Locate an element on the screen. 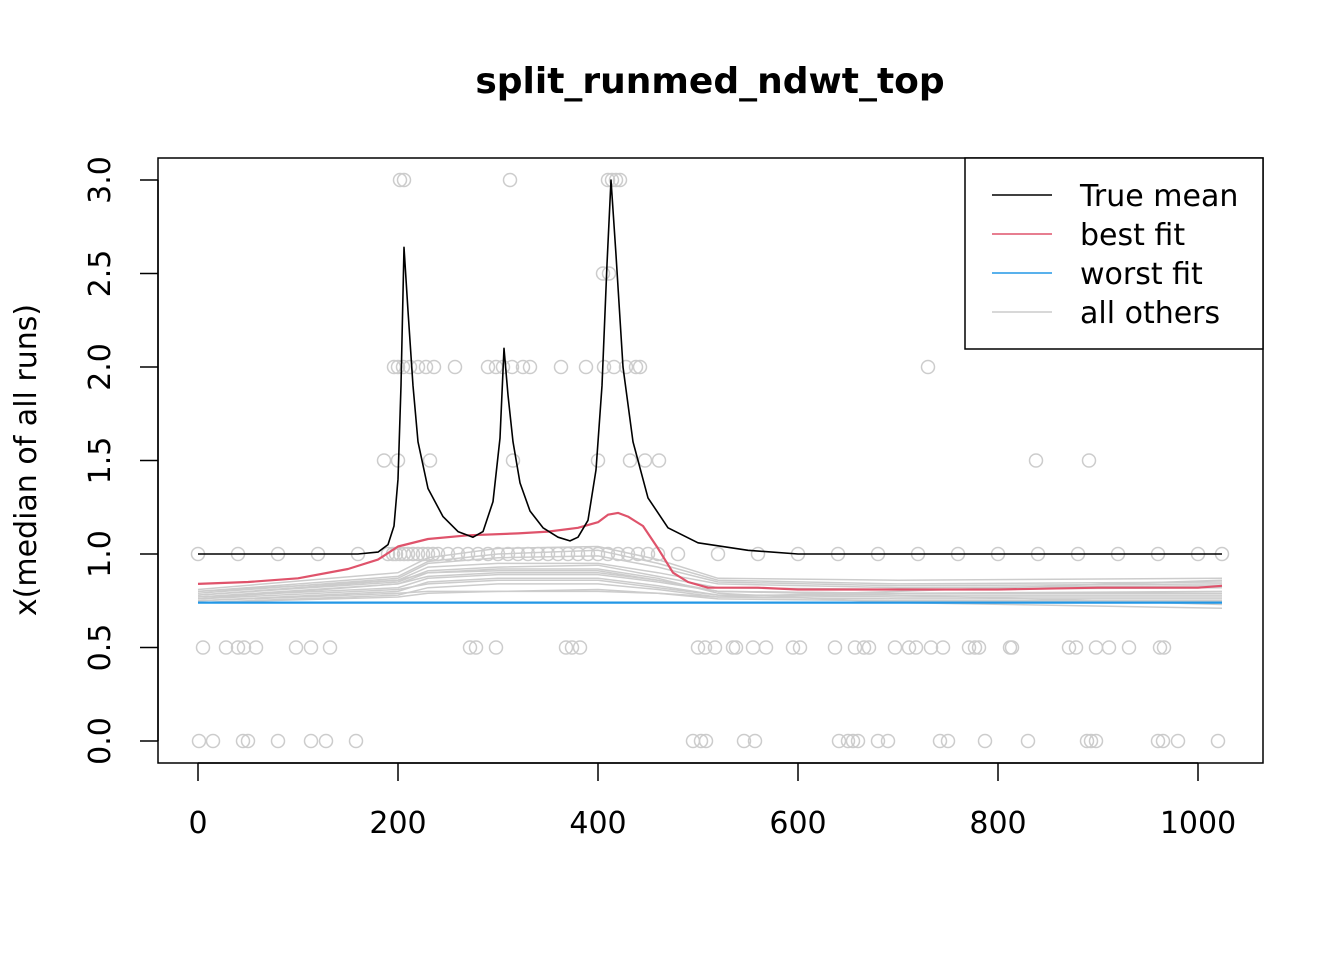 Image resolution: width=1344 pixels, height=960 pixels. legend-label-true-mean: True mean is located at coordinates (1158, 196).